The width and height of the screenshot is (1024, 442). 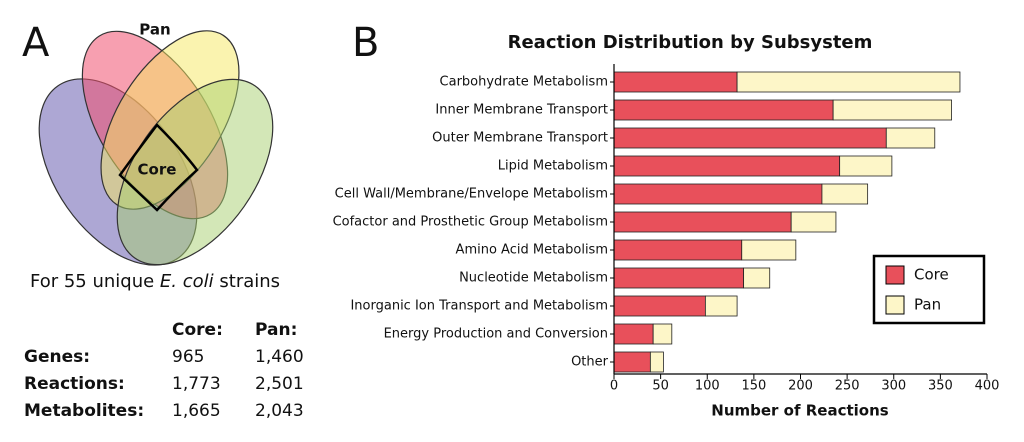 What do you see at coordinates (279, 384) in the screenshot?
I see `table-cell: 2,501` at bounding box center [279, 384].